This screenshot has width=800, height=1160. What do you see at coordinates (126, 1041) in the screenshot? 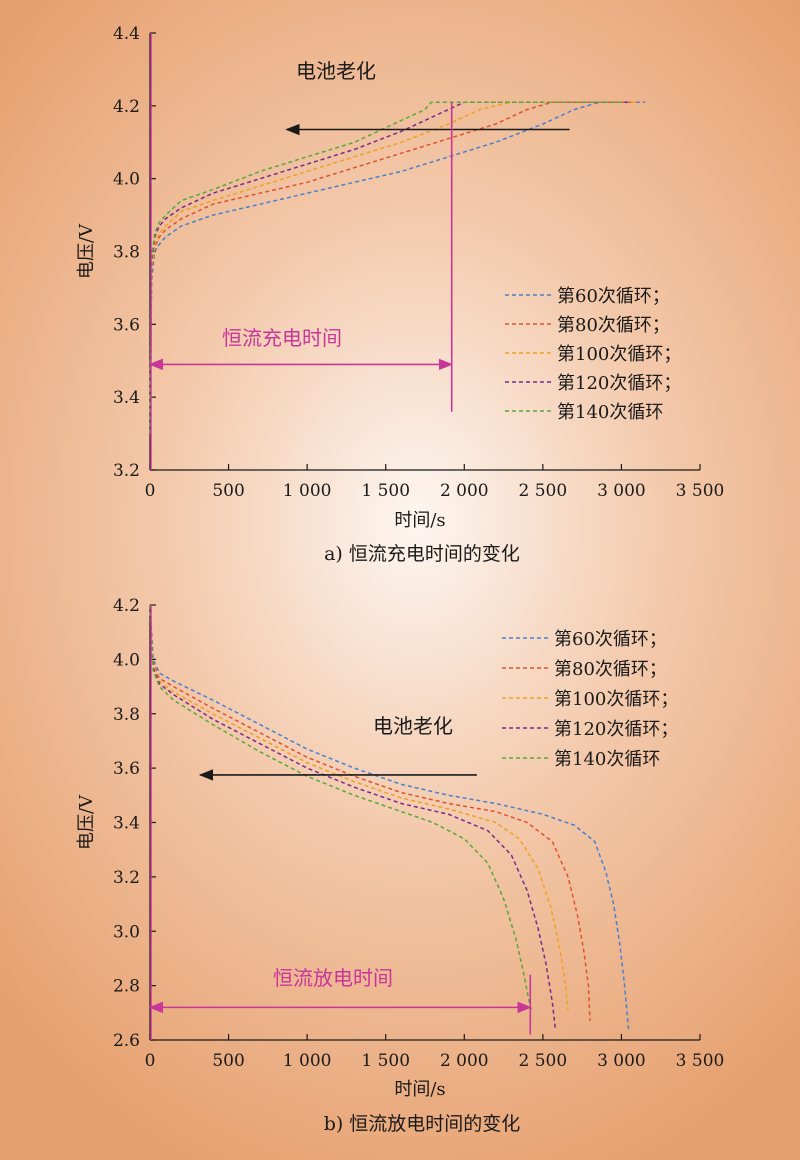
I see `y-tick-label: 2.6` at bounding box center [126, 1041].